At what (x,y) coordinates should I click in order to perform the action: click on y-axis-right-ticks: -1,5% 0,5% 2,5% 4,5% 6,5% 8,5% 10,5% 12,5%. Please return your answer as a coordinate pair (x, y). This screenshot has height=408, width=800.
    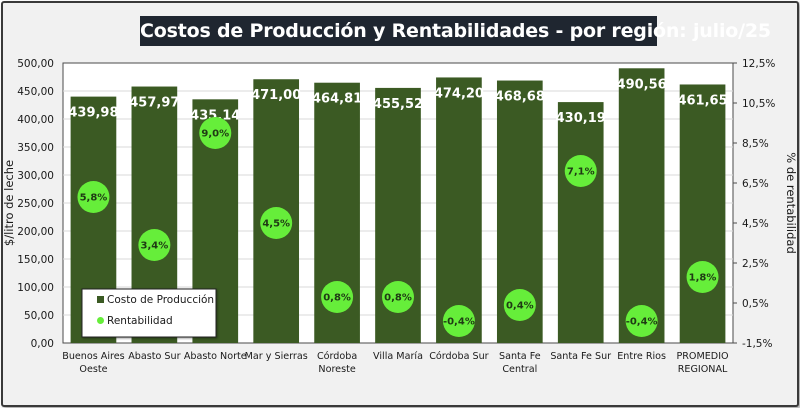
    Looking at the image, I should click on (754, 204).